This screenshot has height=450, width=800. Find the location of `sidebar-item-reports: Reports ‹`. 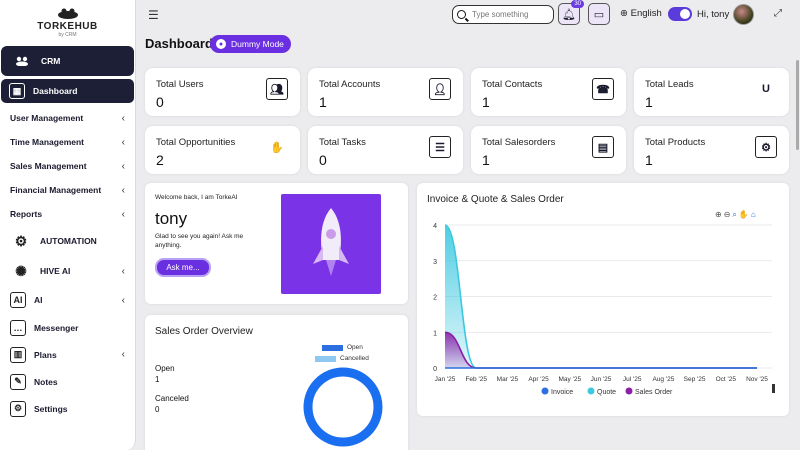

sidebar-item-reports: Reports ‹ is located at coordinates (67, 214).